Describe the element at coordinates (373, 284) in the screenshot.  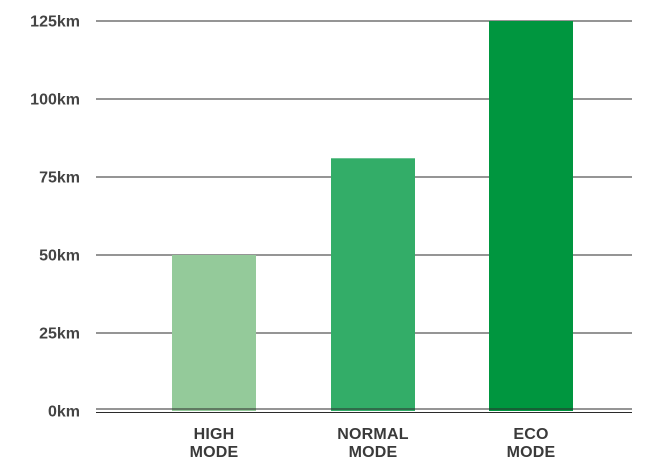
I see `bar-normal` at that location.